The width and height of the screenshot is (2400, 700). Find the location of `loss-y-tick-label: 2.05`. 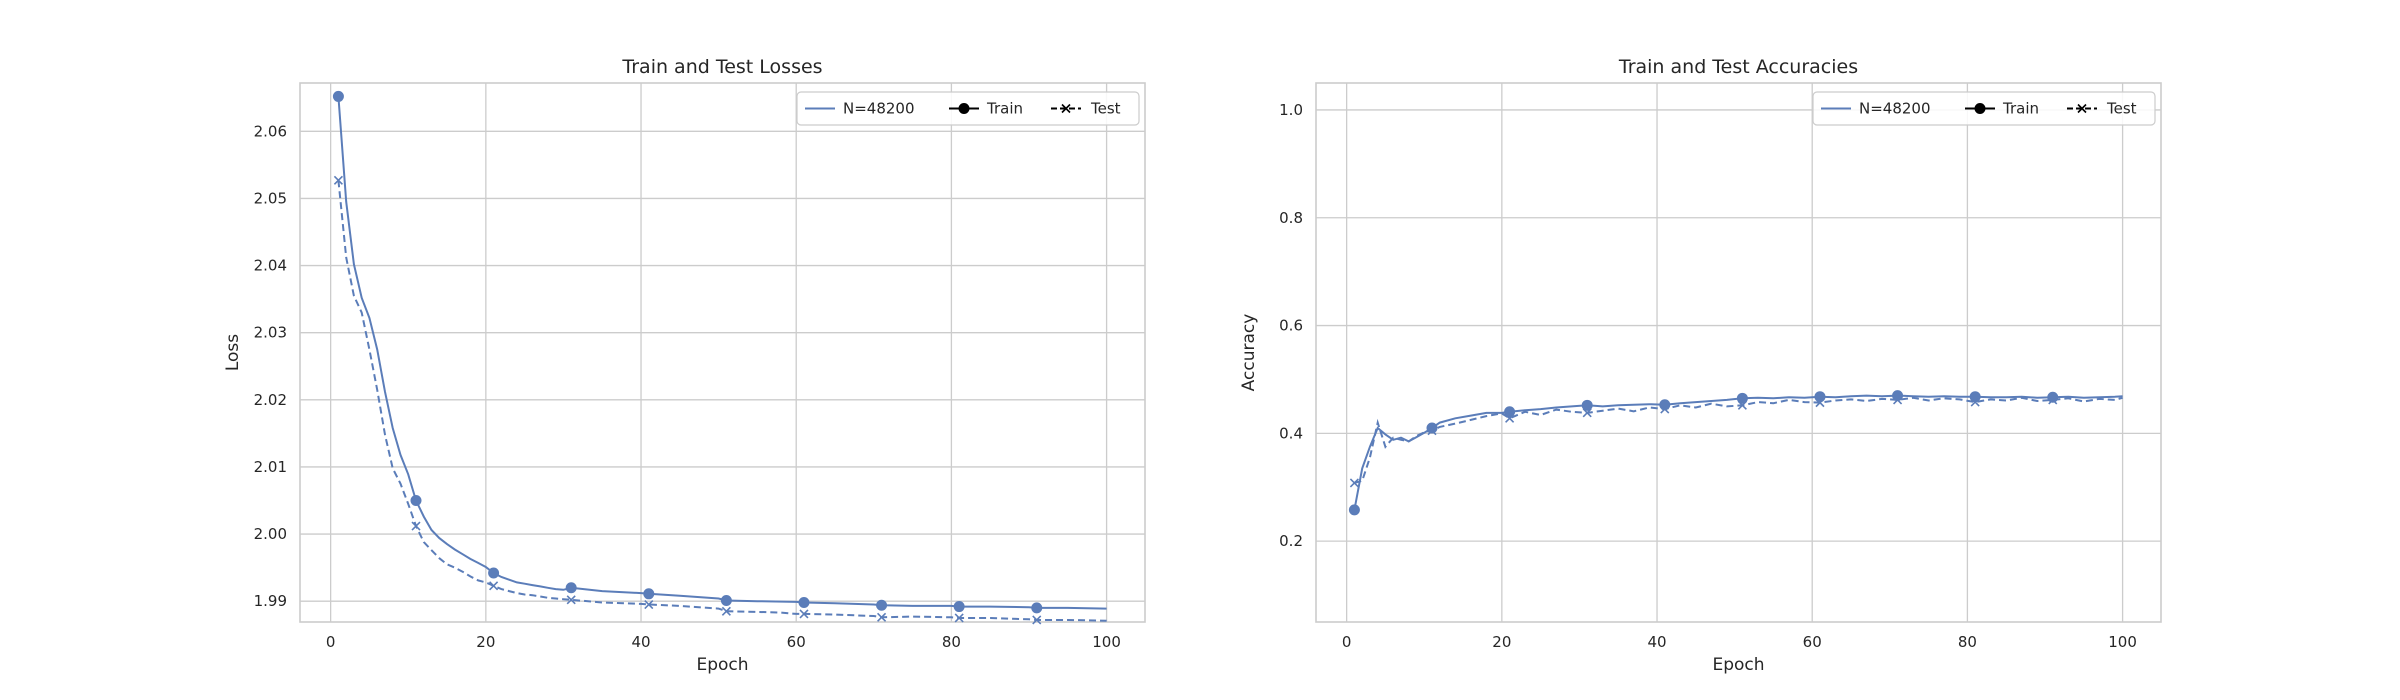

loss-y-tick-label: 2.05 is located at coordinates (270, 198).